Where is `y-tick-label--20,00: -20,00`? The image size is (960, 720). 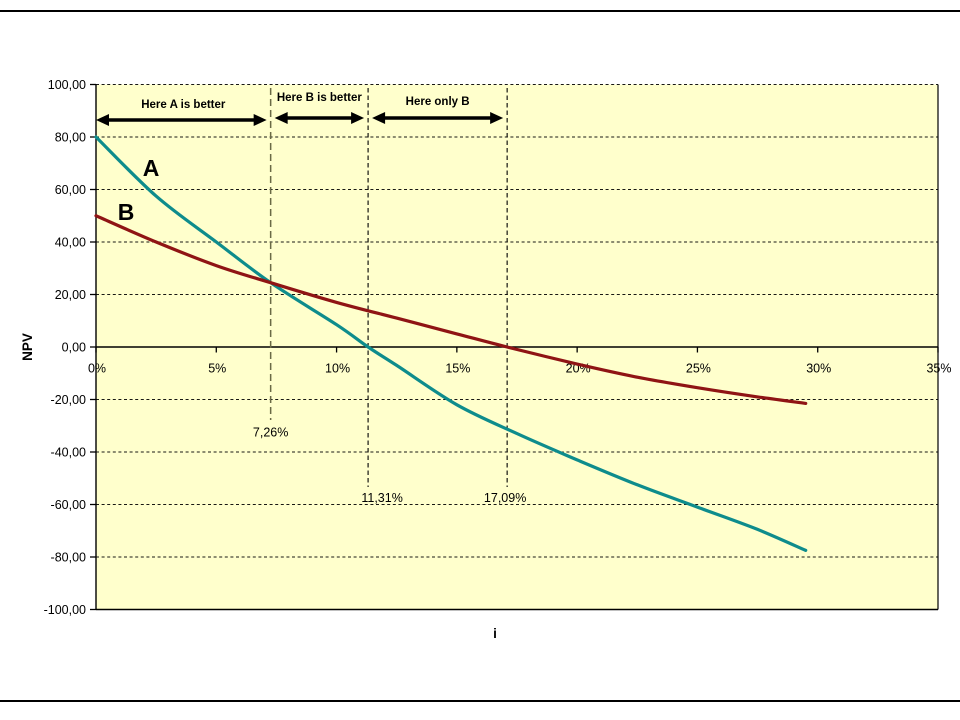 y-tick-label--20,00: -20,00 is located at coordinates (68, 400).